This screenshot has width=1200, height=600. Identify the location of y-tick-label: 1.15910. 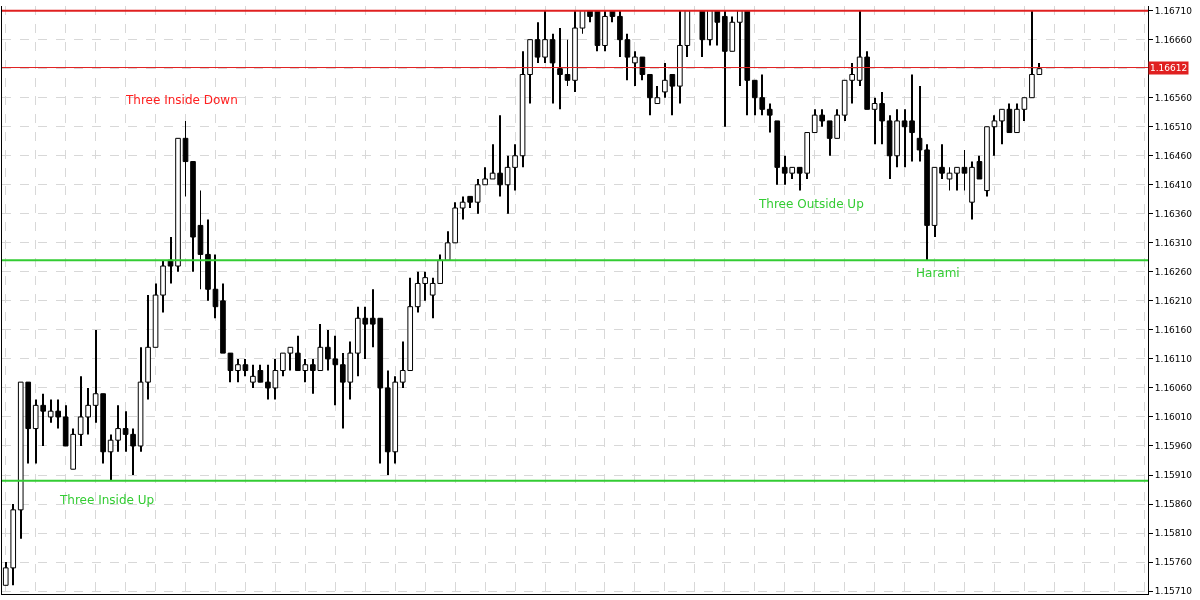
(1173, 475).